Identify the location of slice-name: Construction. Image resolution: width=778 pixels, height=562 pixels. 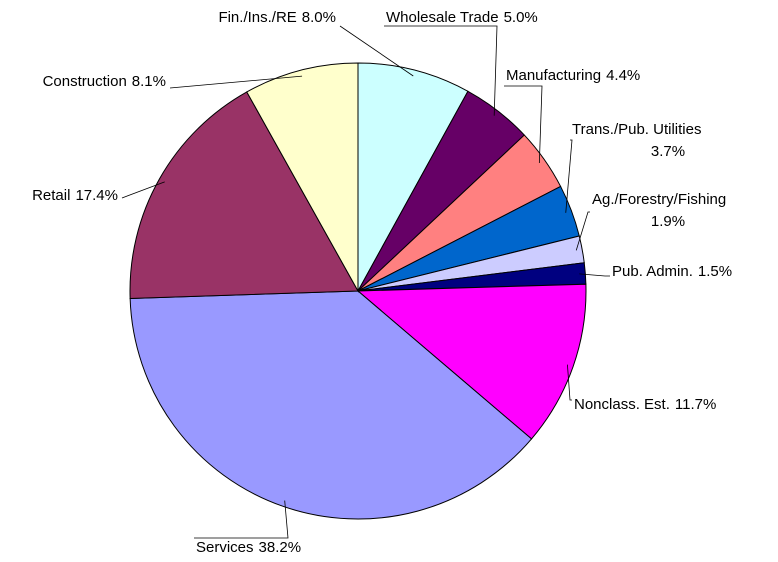
(85, 81).